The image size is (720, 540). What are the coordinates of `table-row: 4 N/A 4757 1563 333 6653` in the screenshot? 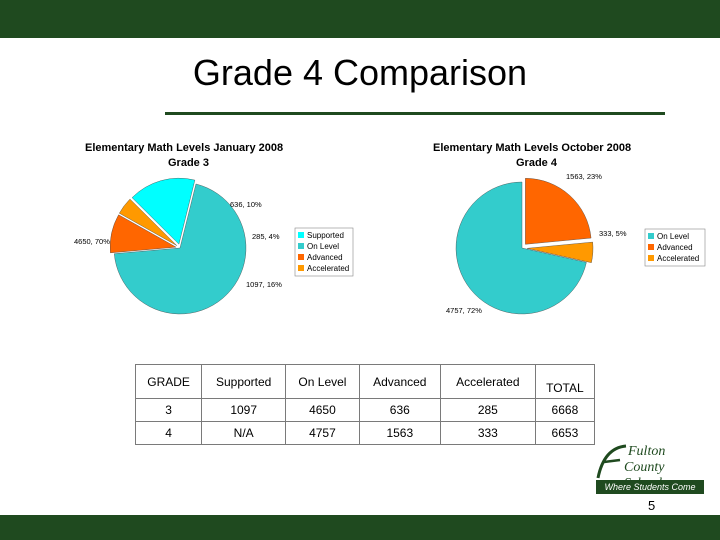 It's located at (365, 433).